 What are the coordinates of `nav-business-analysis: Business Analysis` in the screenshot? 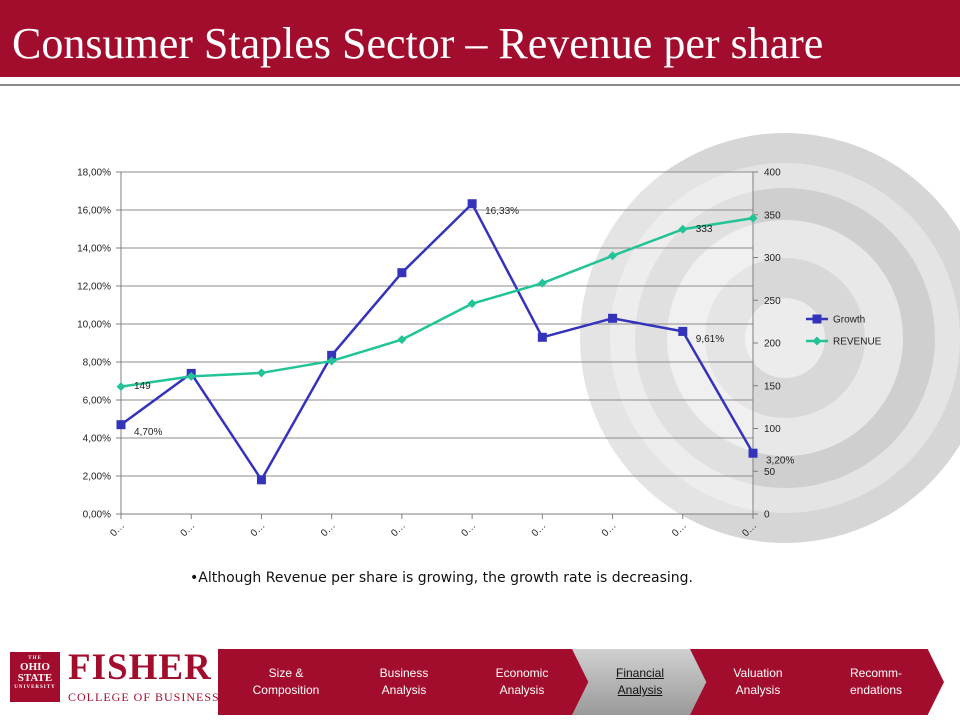 It's located at (404, 682).